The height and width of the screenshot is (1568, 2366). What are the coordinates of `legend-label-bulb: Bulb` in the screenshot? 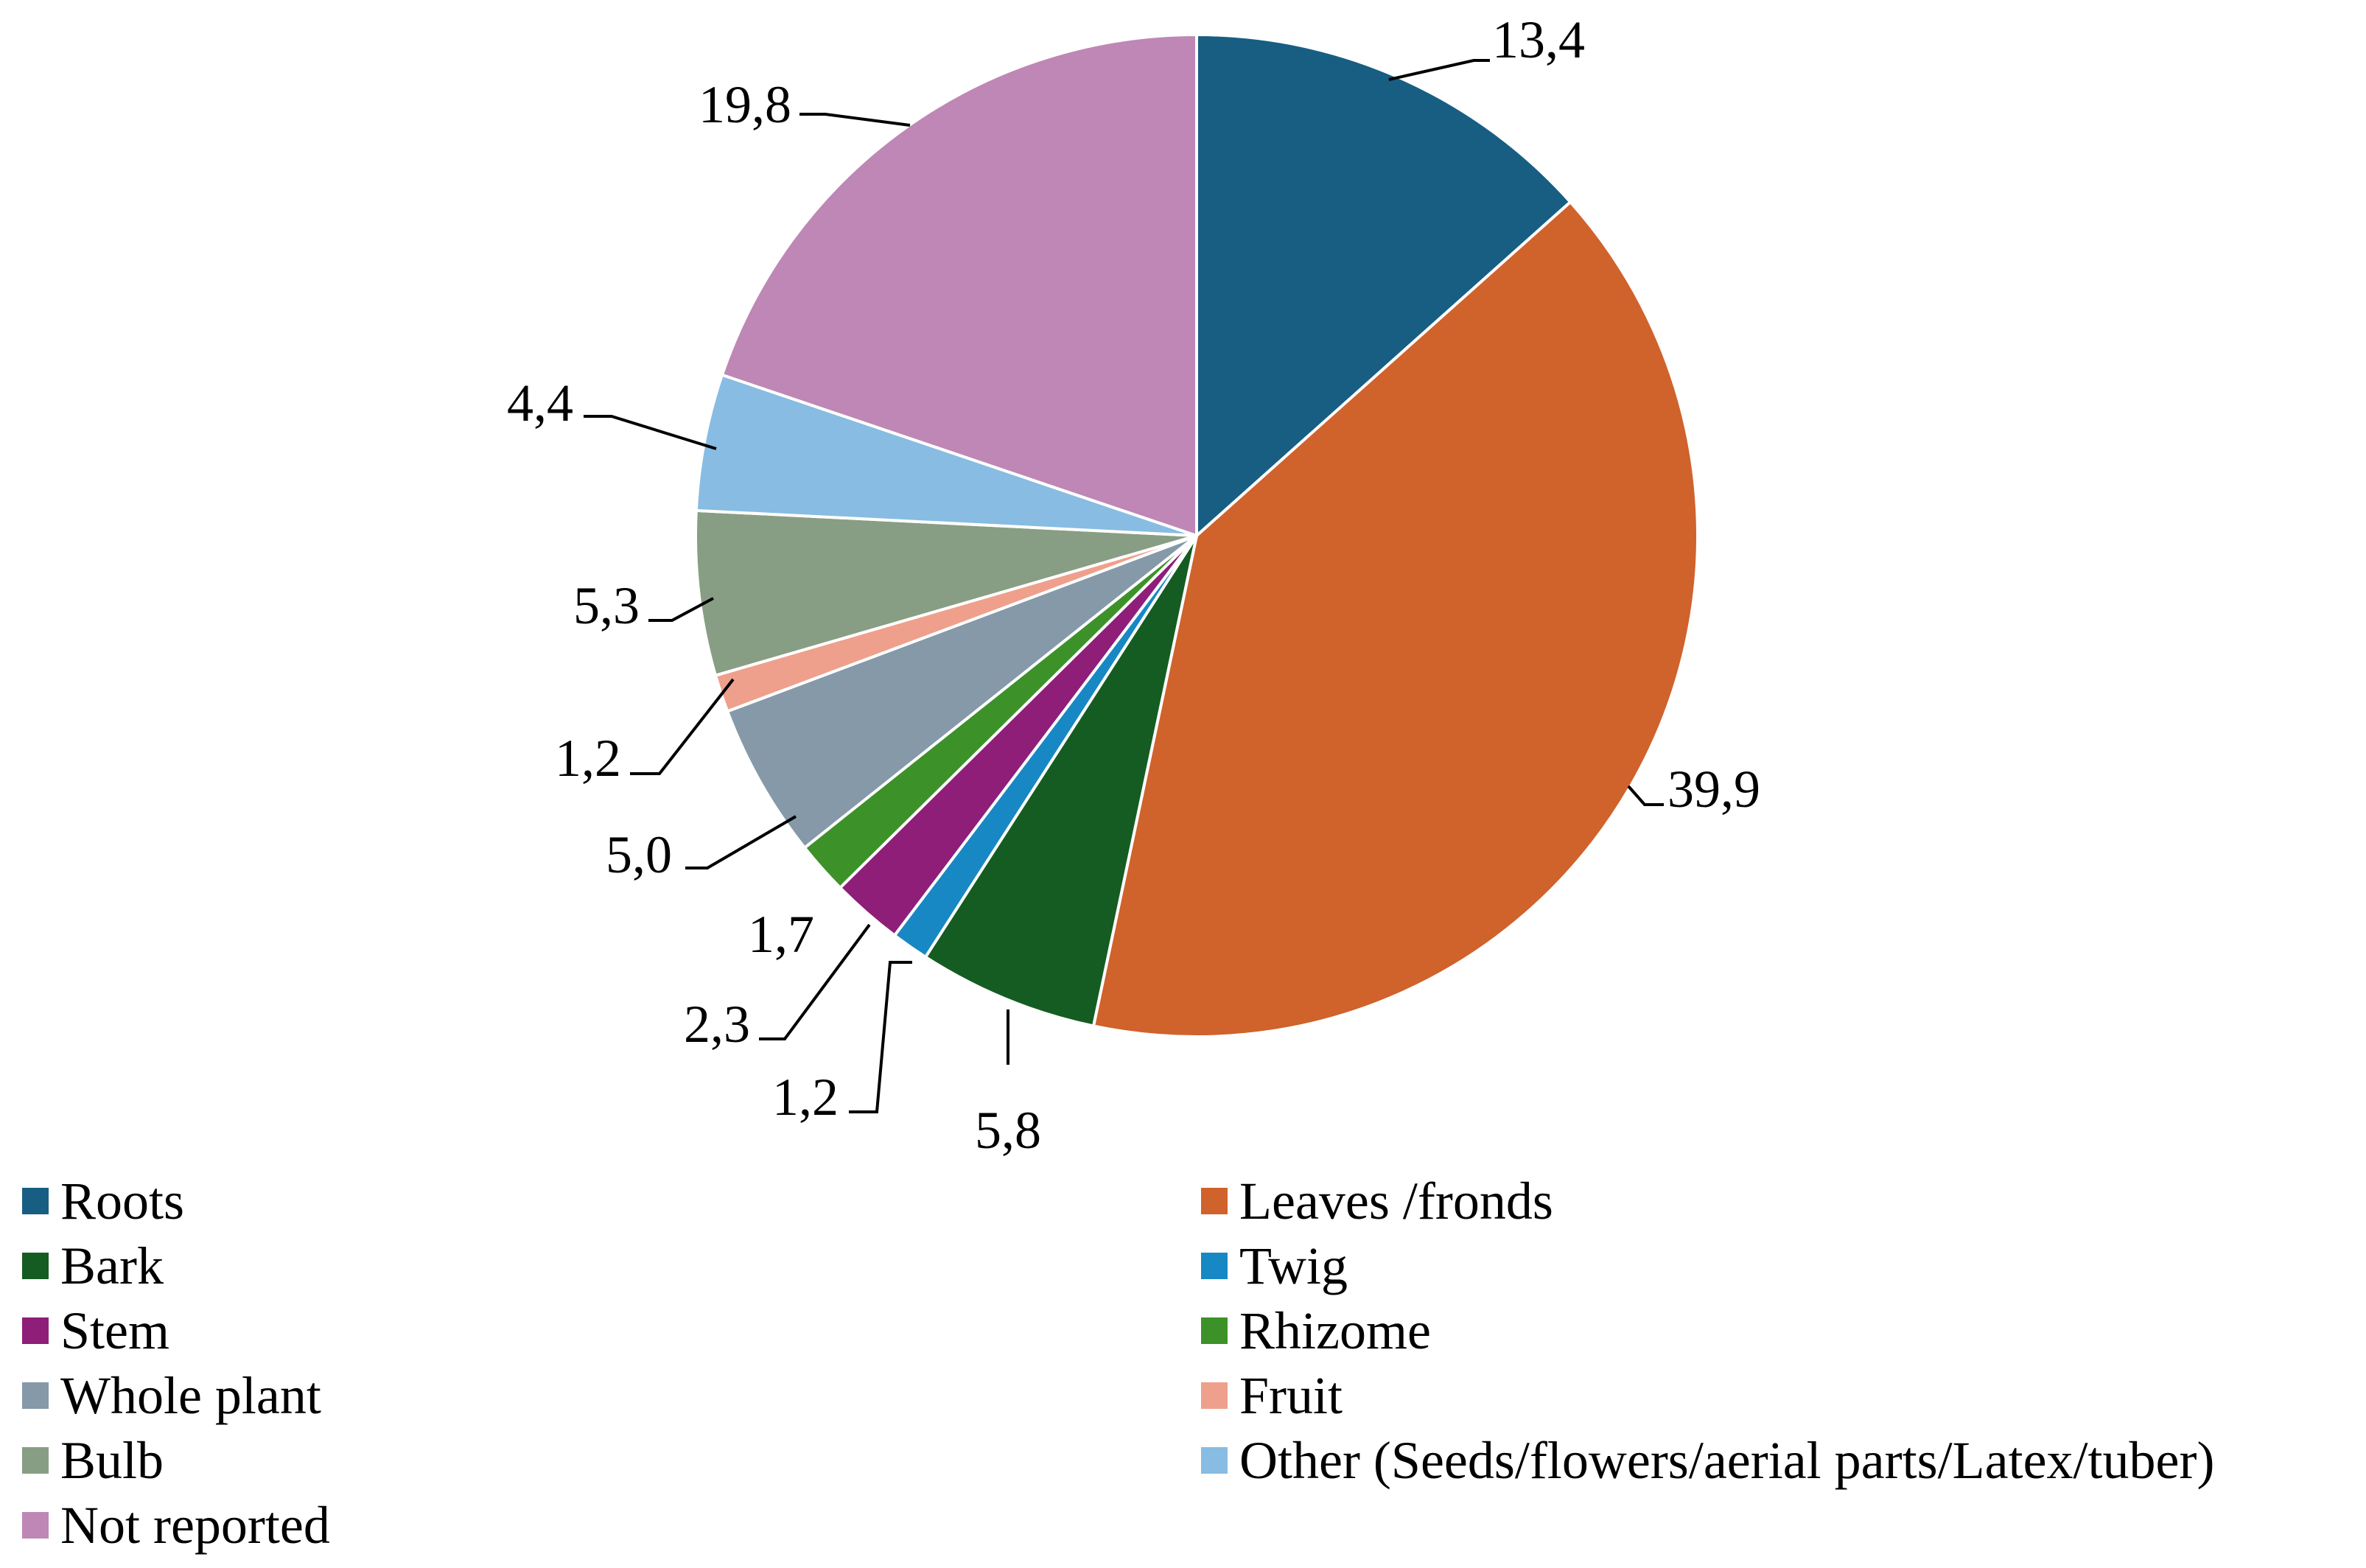 It's located at (112, 1460).